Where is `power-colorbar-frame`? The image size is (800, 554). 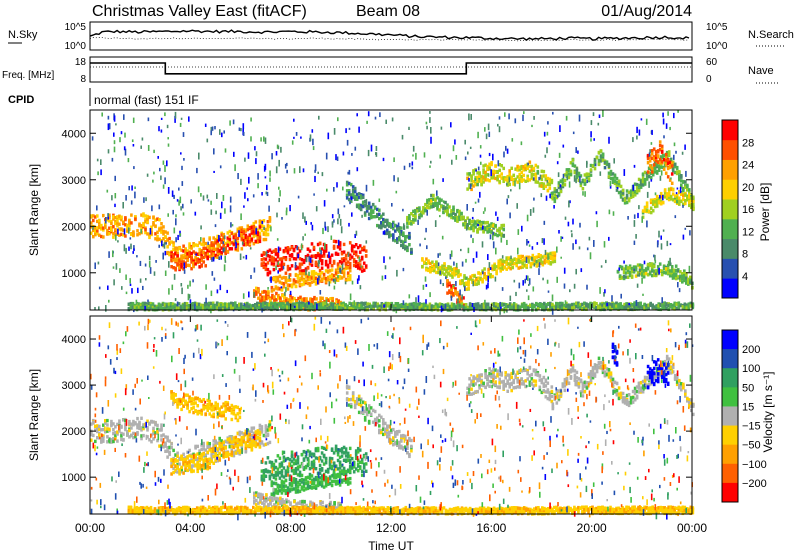 power-colorbar-frame is located at coordinates (730, 209).